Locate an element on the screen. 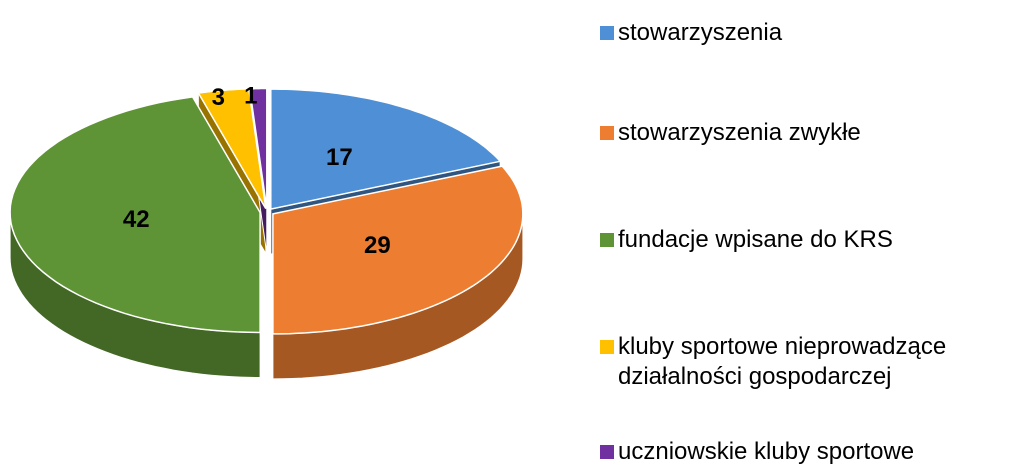 The width and height of the screenshot is (1030, 467). data-label: 42 is located at coordinates (136, 219).